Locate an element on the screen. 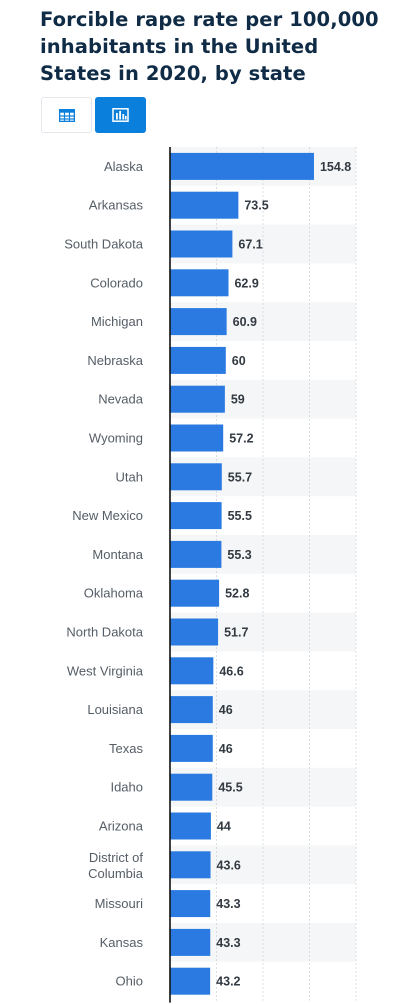 The image size is (404, 1004). bar-wyoming is located at coordinates (197, 438).